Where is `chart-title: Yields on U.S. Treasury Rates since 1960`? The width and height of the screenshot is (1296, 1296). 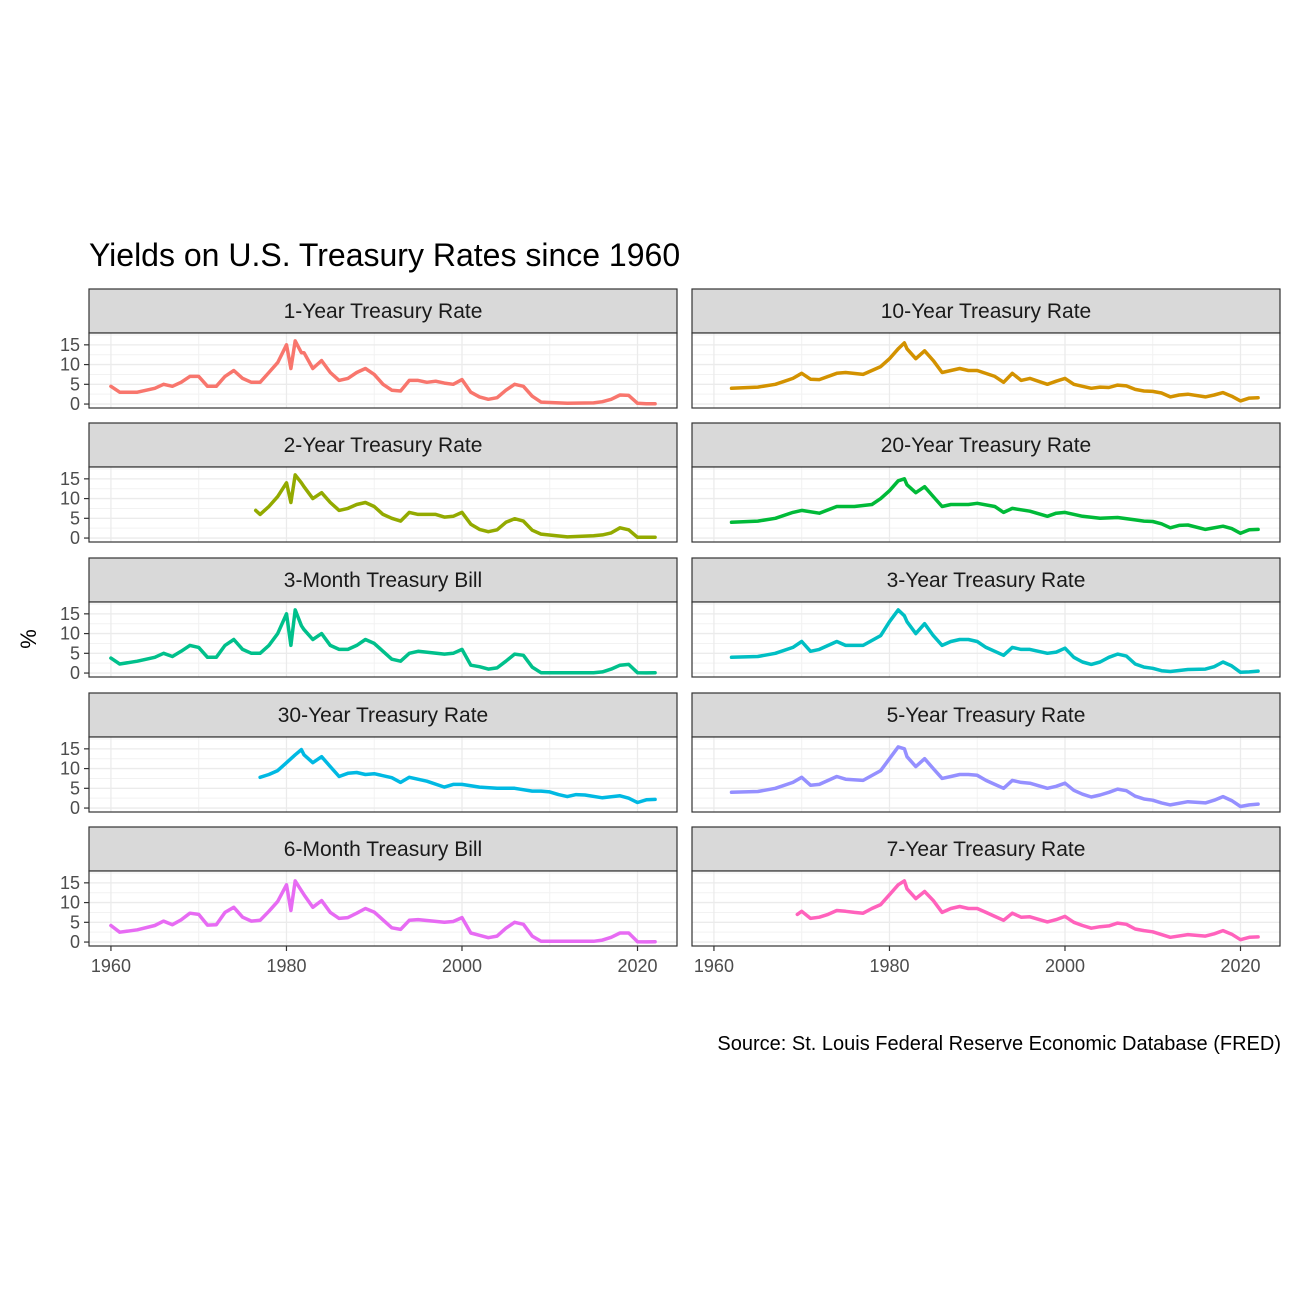
chart-title: Yields on U.S. Treasury Rates since 1960 is located at coordinates (384, 255).